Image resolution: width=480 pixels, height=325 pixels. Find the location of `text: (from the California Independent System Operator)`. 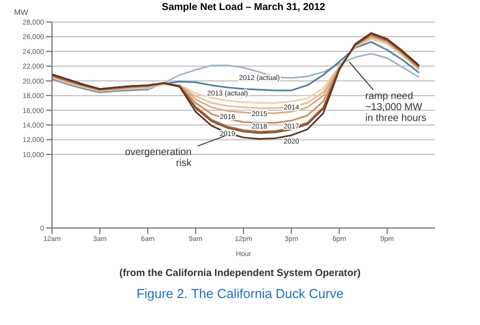

text: (from the California Independent System Operator) is located at coordinates (240, 273).